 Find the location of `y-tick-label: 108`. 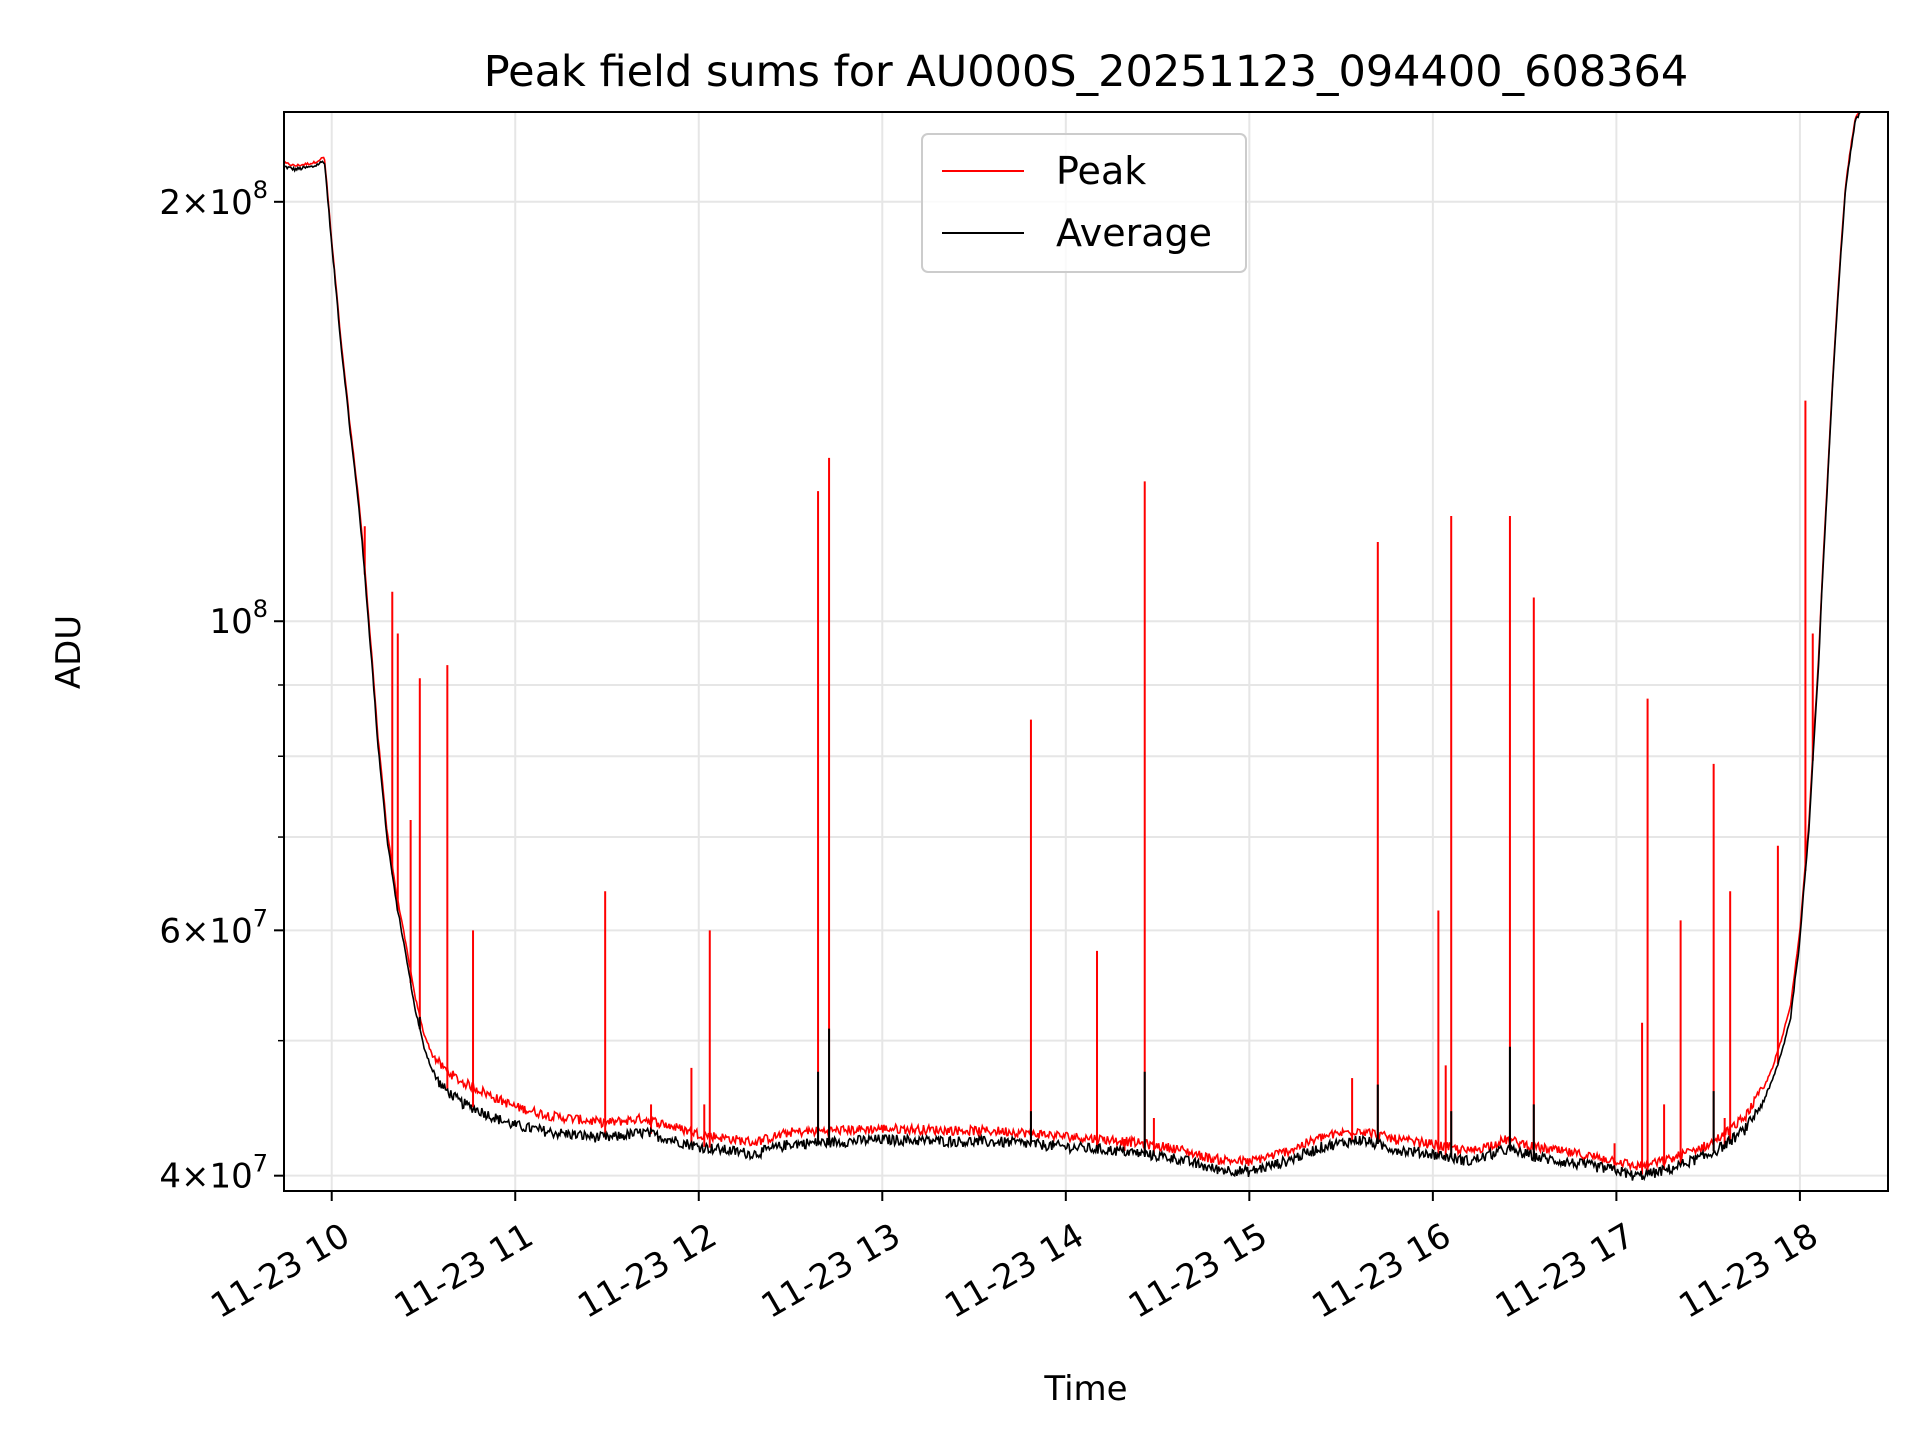

y-tick-label: 108 is located at coordinates (238, 618).